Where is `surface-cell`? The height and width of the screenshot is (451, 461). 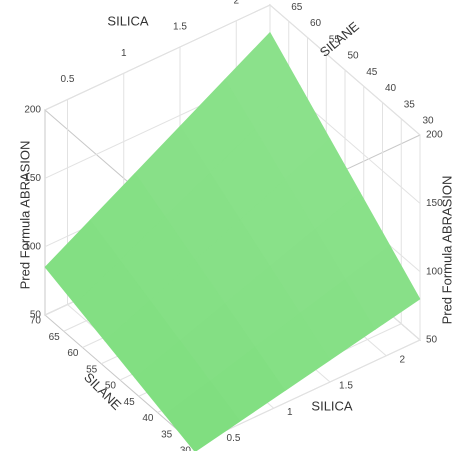 surface-cell is located at coordinates (202, 415).